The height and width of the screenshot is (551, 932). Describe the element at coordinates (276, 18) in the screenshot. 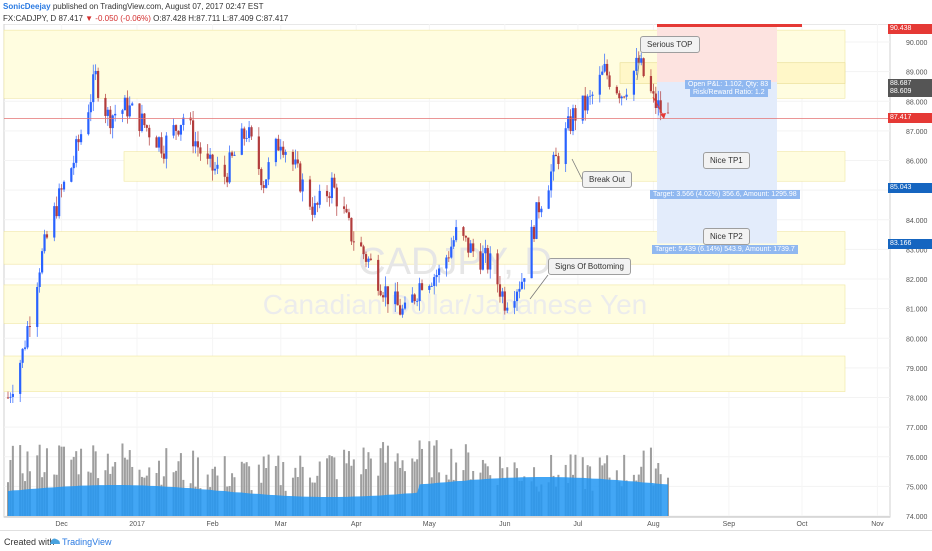

I see `close-value: 87.417` at that location.